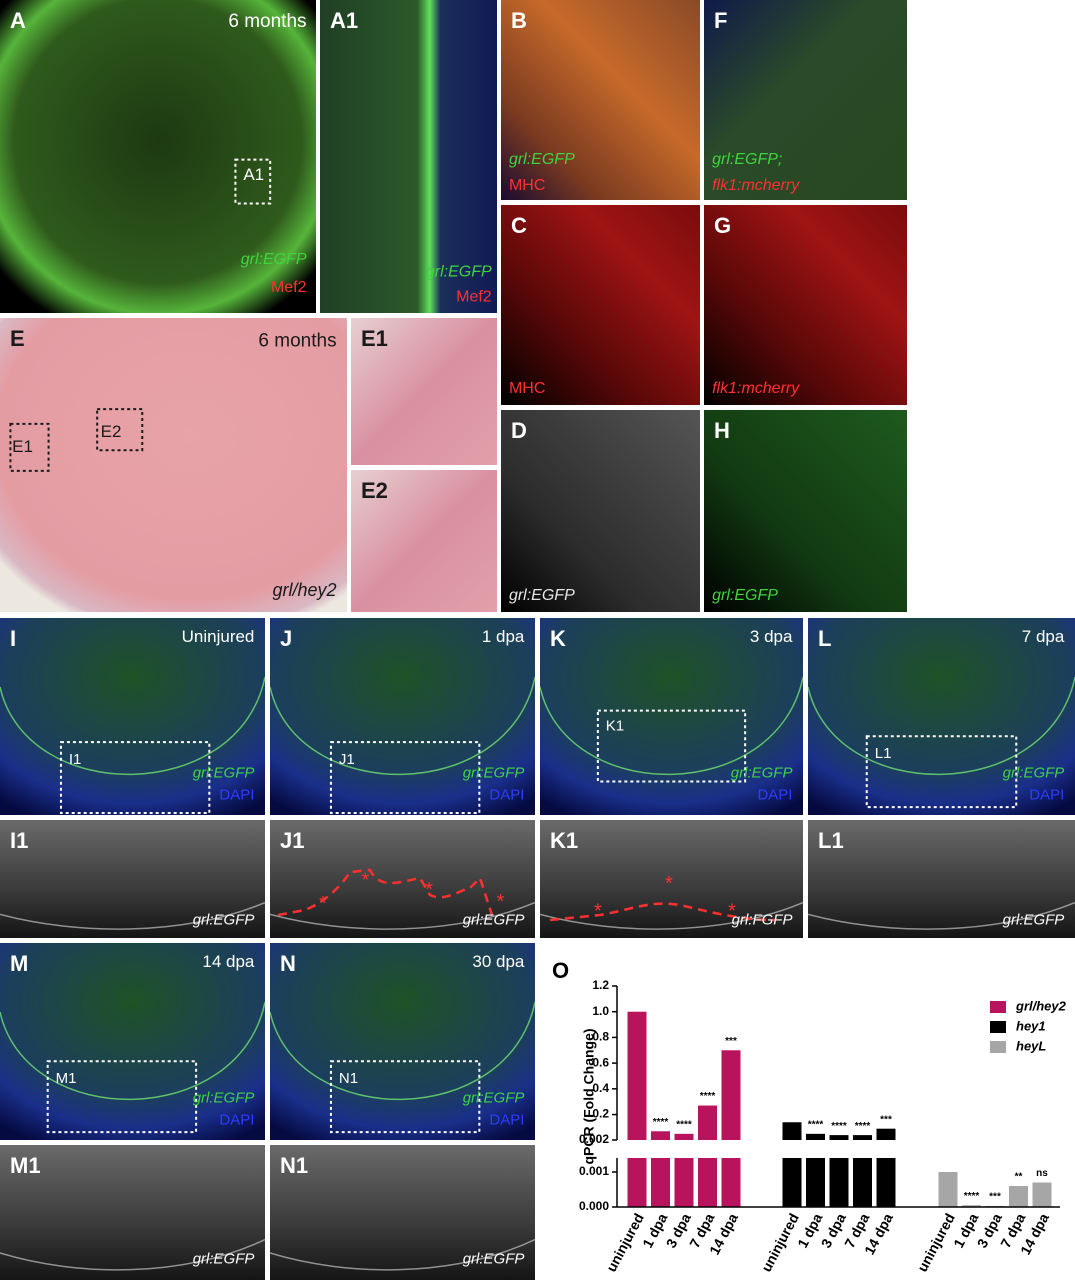 The height and width of the screenshot is (1280, 1075). Describe the element at coordinates (408, 156) in the screenshot. I see `image-panel: A1 grl:EGFP Mef2` at that location.